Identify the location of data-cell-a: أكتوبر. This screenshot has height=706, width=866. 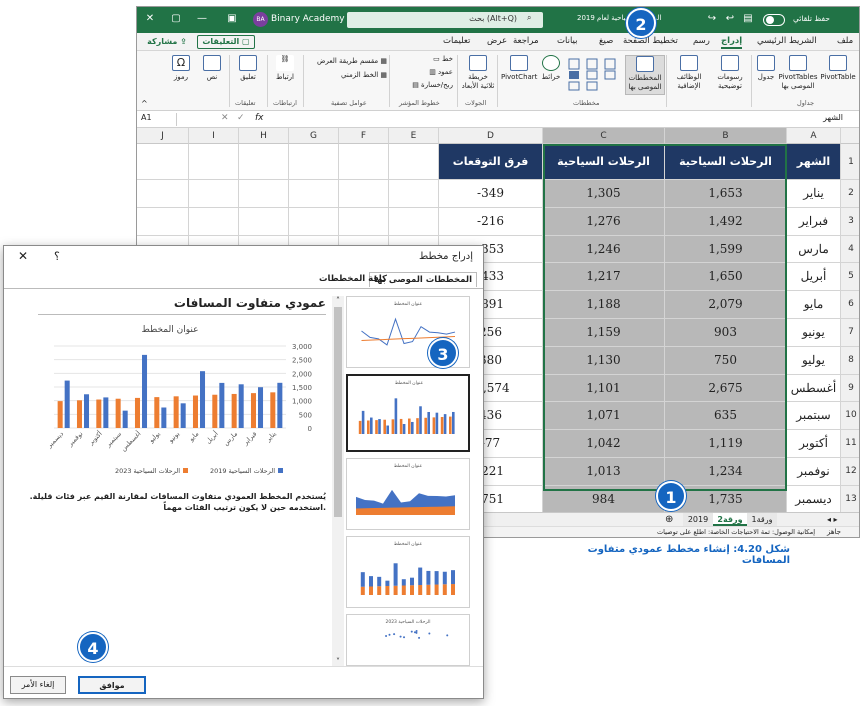
(814, 444).